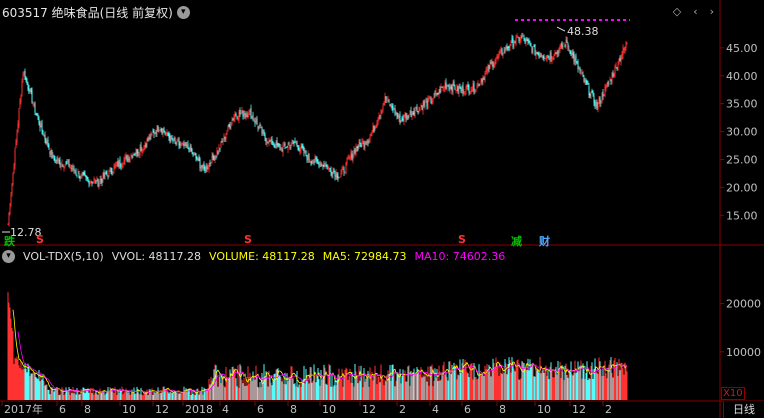  What do you see at coordinates (260, 409) in the screenshot?
I see `x-tick-label: 6` at bounding box center [260, 409].